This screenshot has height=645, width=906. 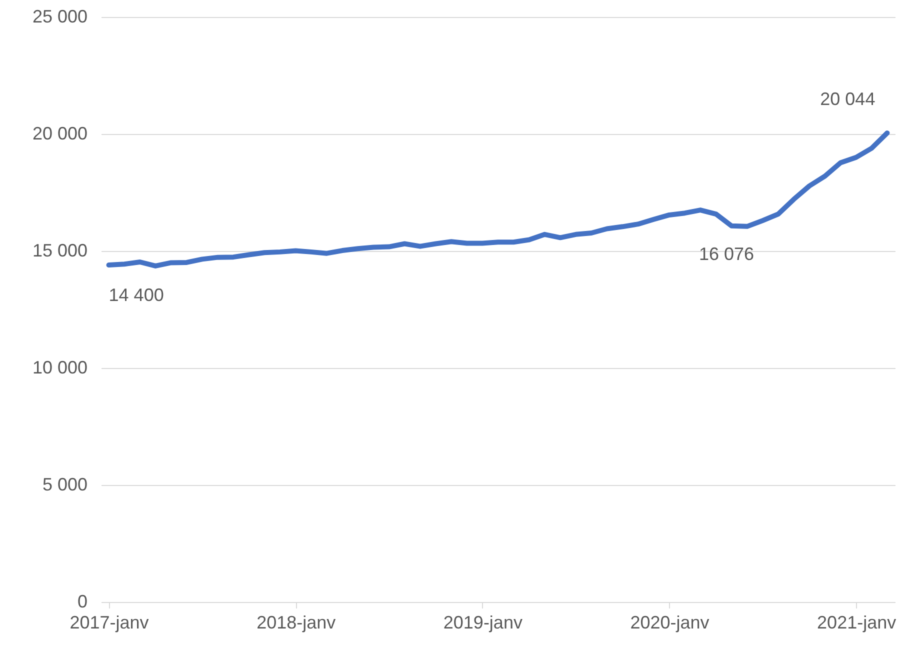 I want to click on data-label: 20 044, so click(x=848, y=98).